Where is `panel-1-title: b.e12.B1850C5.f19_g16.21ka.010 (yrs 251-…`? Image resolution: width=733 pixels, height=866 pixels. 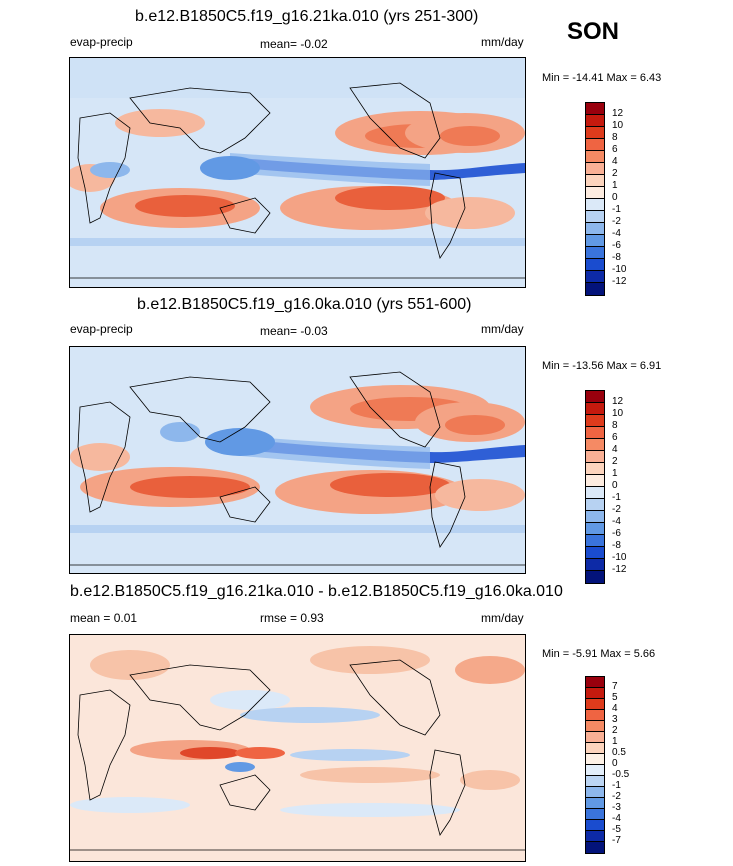
panel-1-title: b.e12.B1850C5.f19_g16.21ka.010 (yrs 251-… is located at coordinates (307, 16).